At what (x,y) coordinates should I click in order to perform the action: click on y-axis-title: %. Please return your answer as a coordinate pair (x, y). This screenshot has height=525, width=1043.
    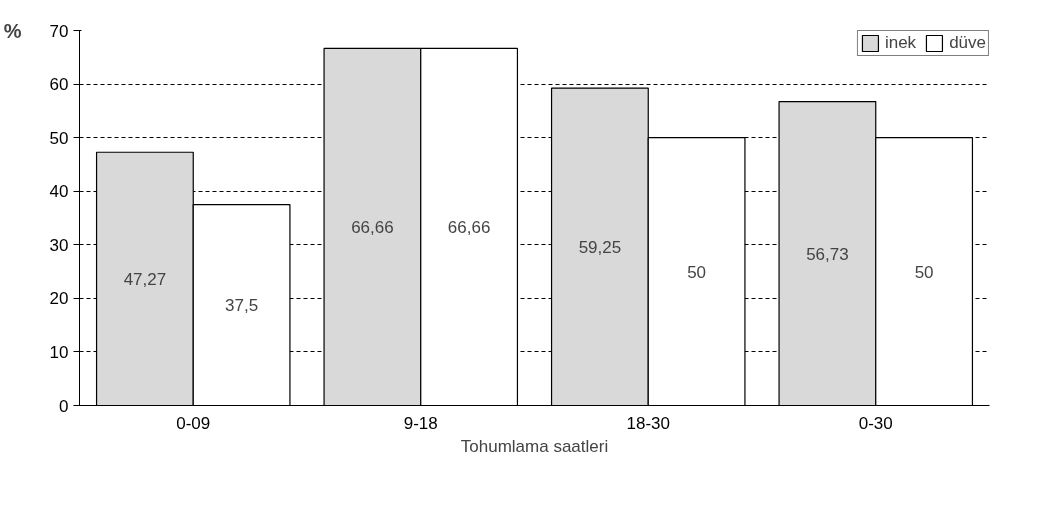
    Looking at the image, I should click on (12, 30).